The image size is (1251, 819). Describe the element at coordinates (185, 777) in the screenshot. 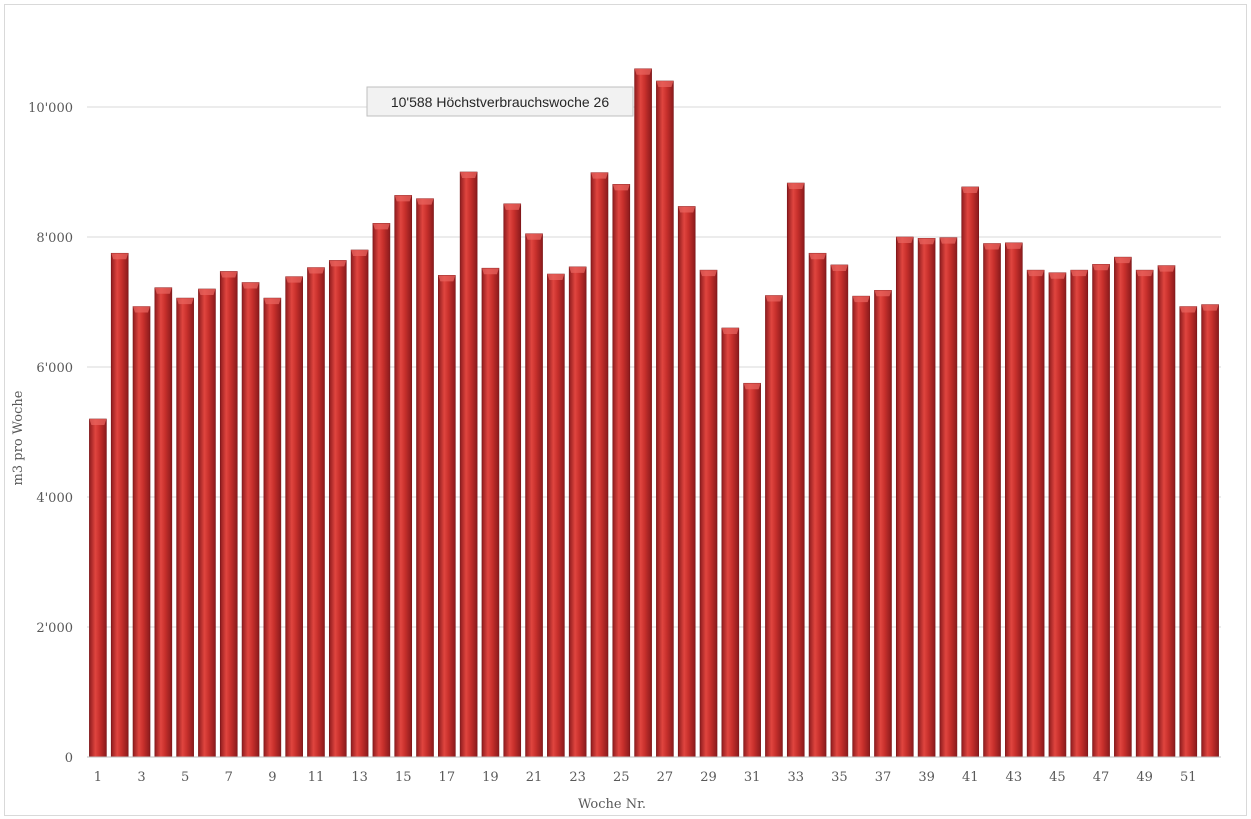

I see `x-tick-label: 5` at that location.